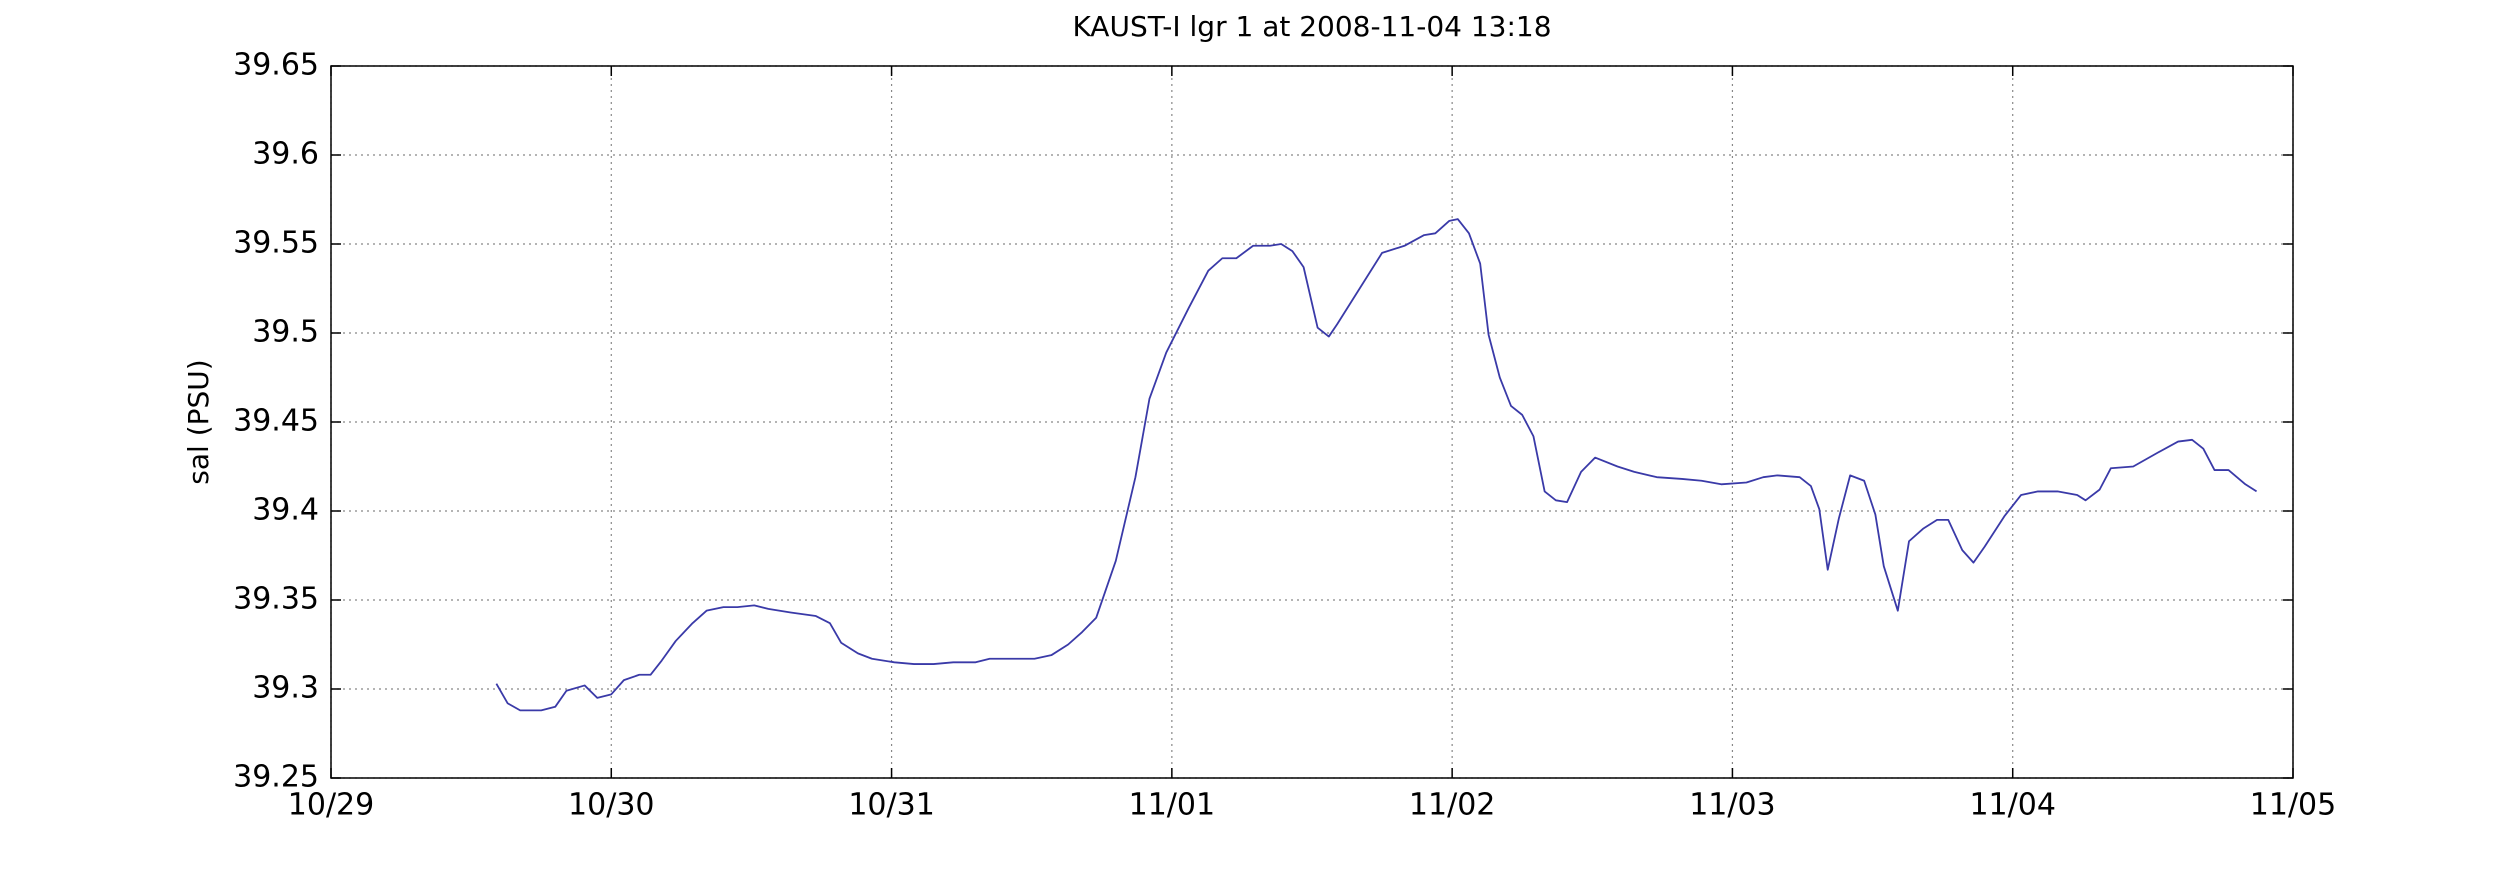  I want to click on x-tick-label: 10/31, so click(891, 805).